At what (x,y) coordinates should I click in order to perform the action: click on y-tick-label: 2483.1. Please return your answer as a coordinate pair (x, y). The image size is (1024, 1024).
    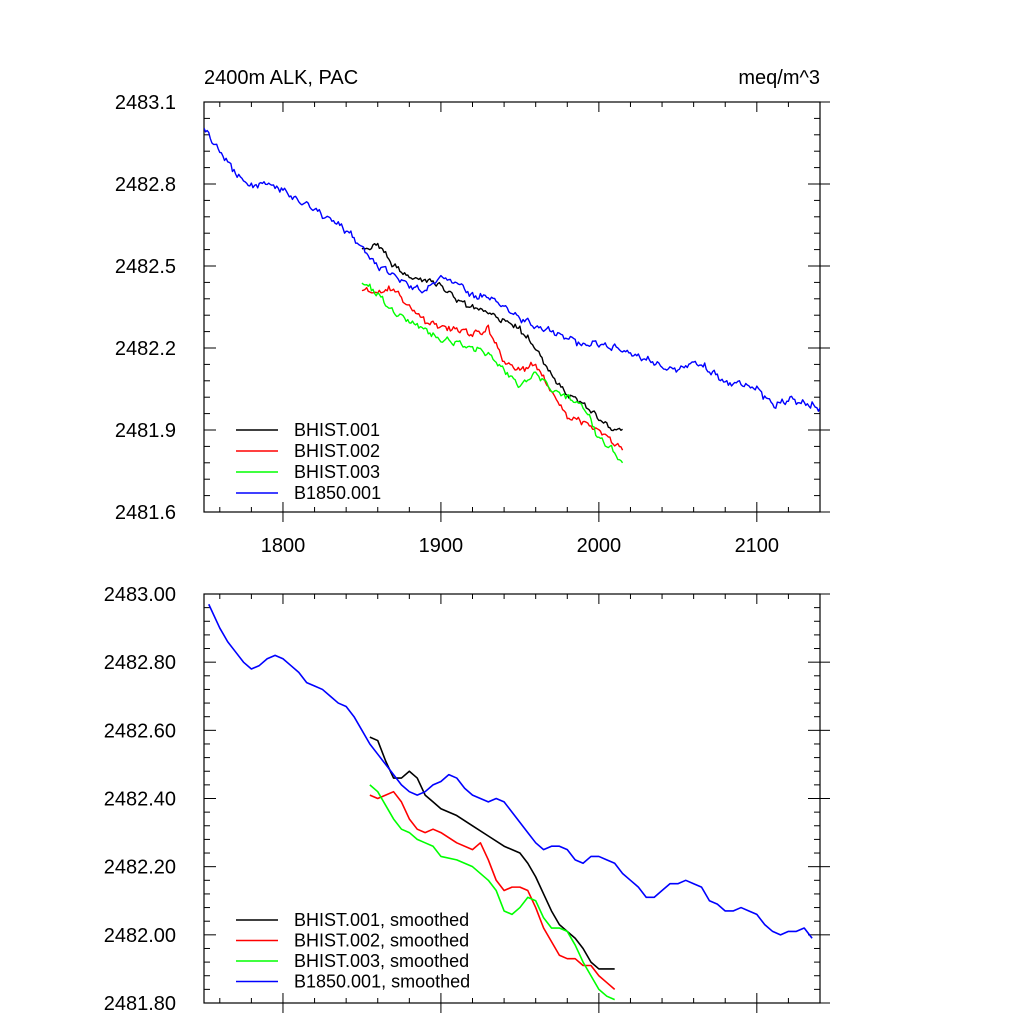
    Looking at the image, I should click on (145, 103).